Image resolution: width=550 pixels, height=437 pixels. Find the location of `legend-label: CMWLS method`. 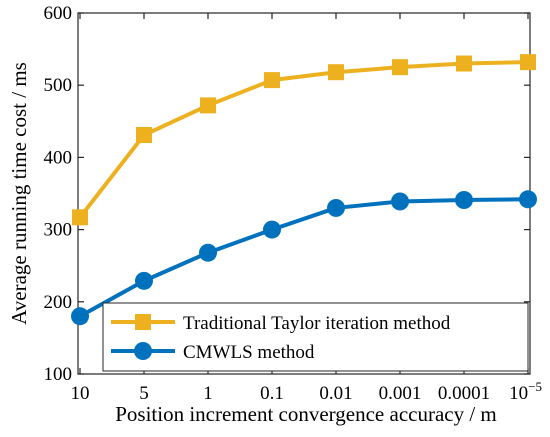

legend-label: CMWLS method is located at coordinates (249, 352).